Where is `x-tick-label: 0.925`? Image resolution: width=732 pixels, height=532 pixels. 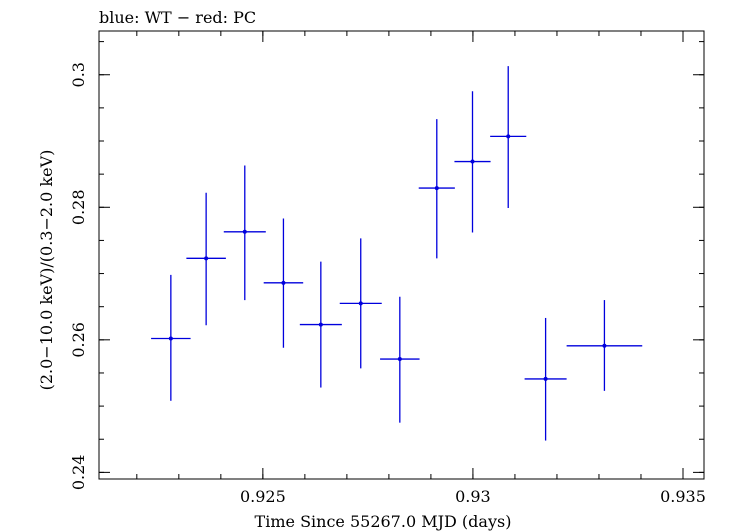
x-tick-label: 0.925 is located at coordinates (263, 496).